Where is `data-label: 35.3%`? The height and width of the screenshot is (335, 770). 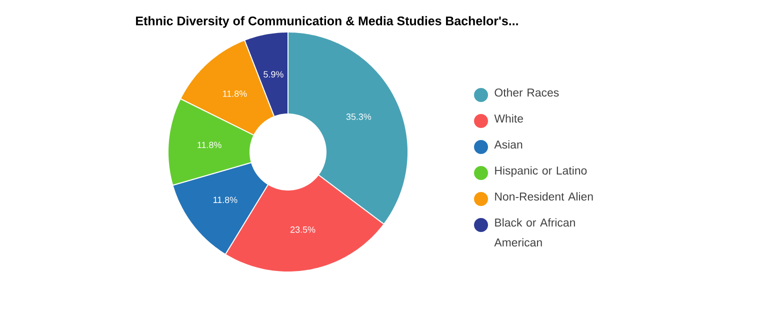
data-label: 35.3% is located at coordinates (359, 117).